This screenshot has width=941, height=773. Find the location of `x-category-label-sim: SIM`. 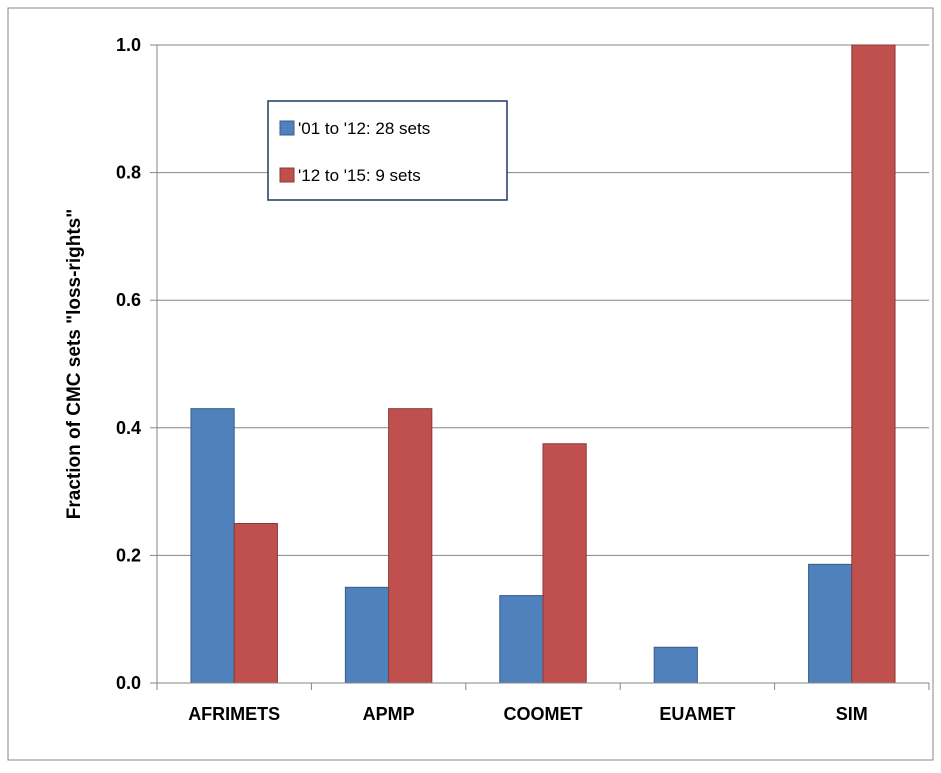

x-category-label-sim: SIM is located at coordinates (852, 714).